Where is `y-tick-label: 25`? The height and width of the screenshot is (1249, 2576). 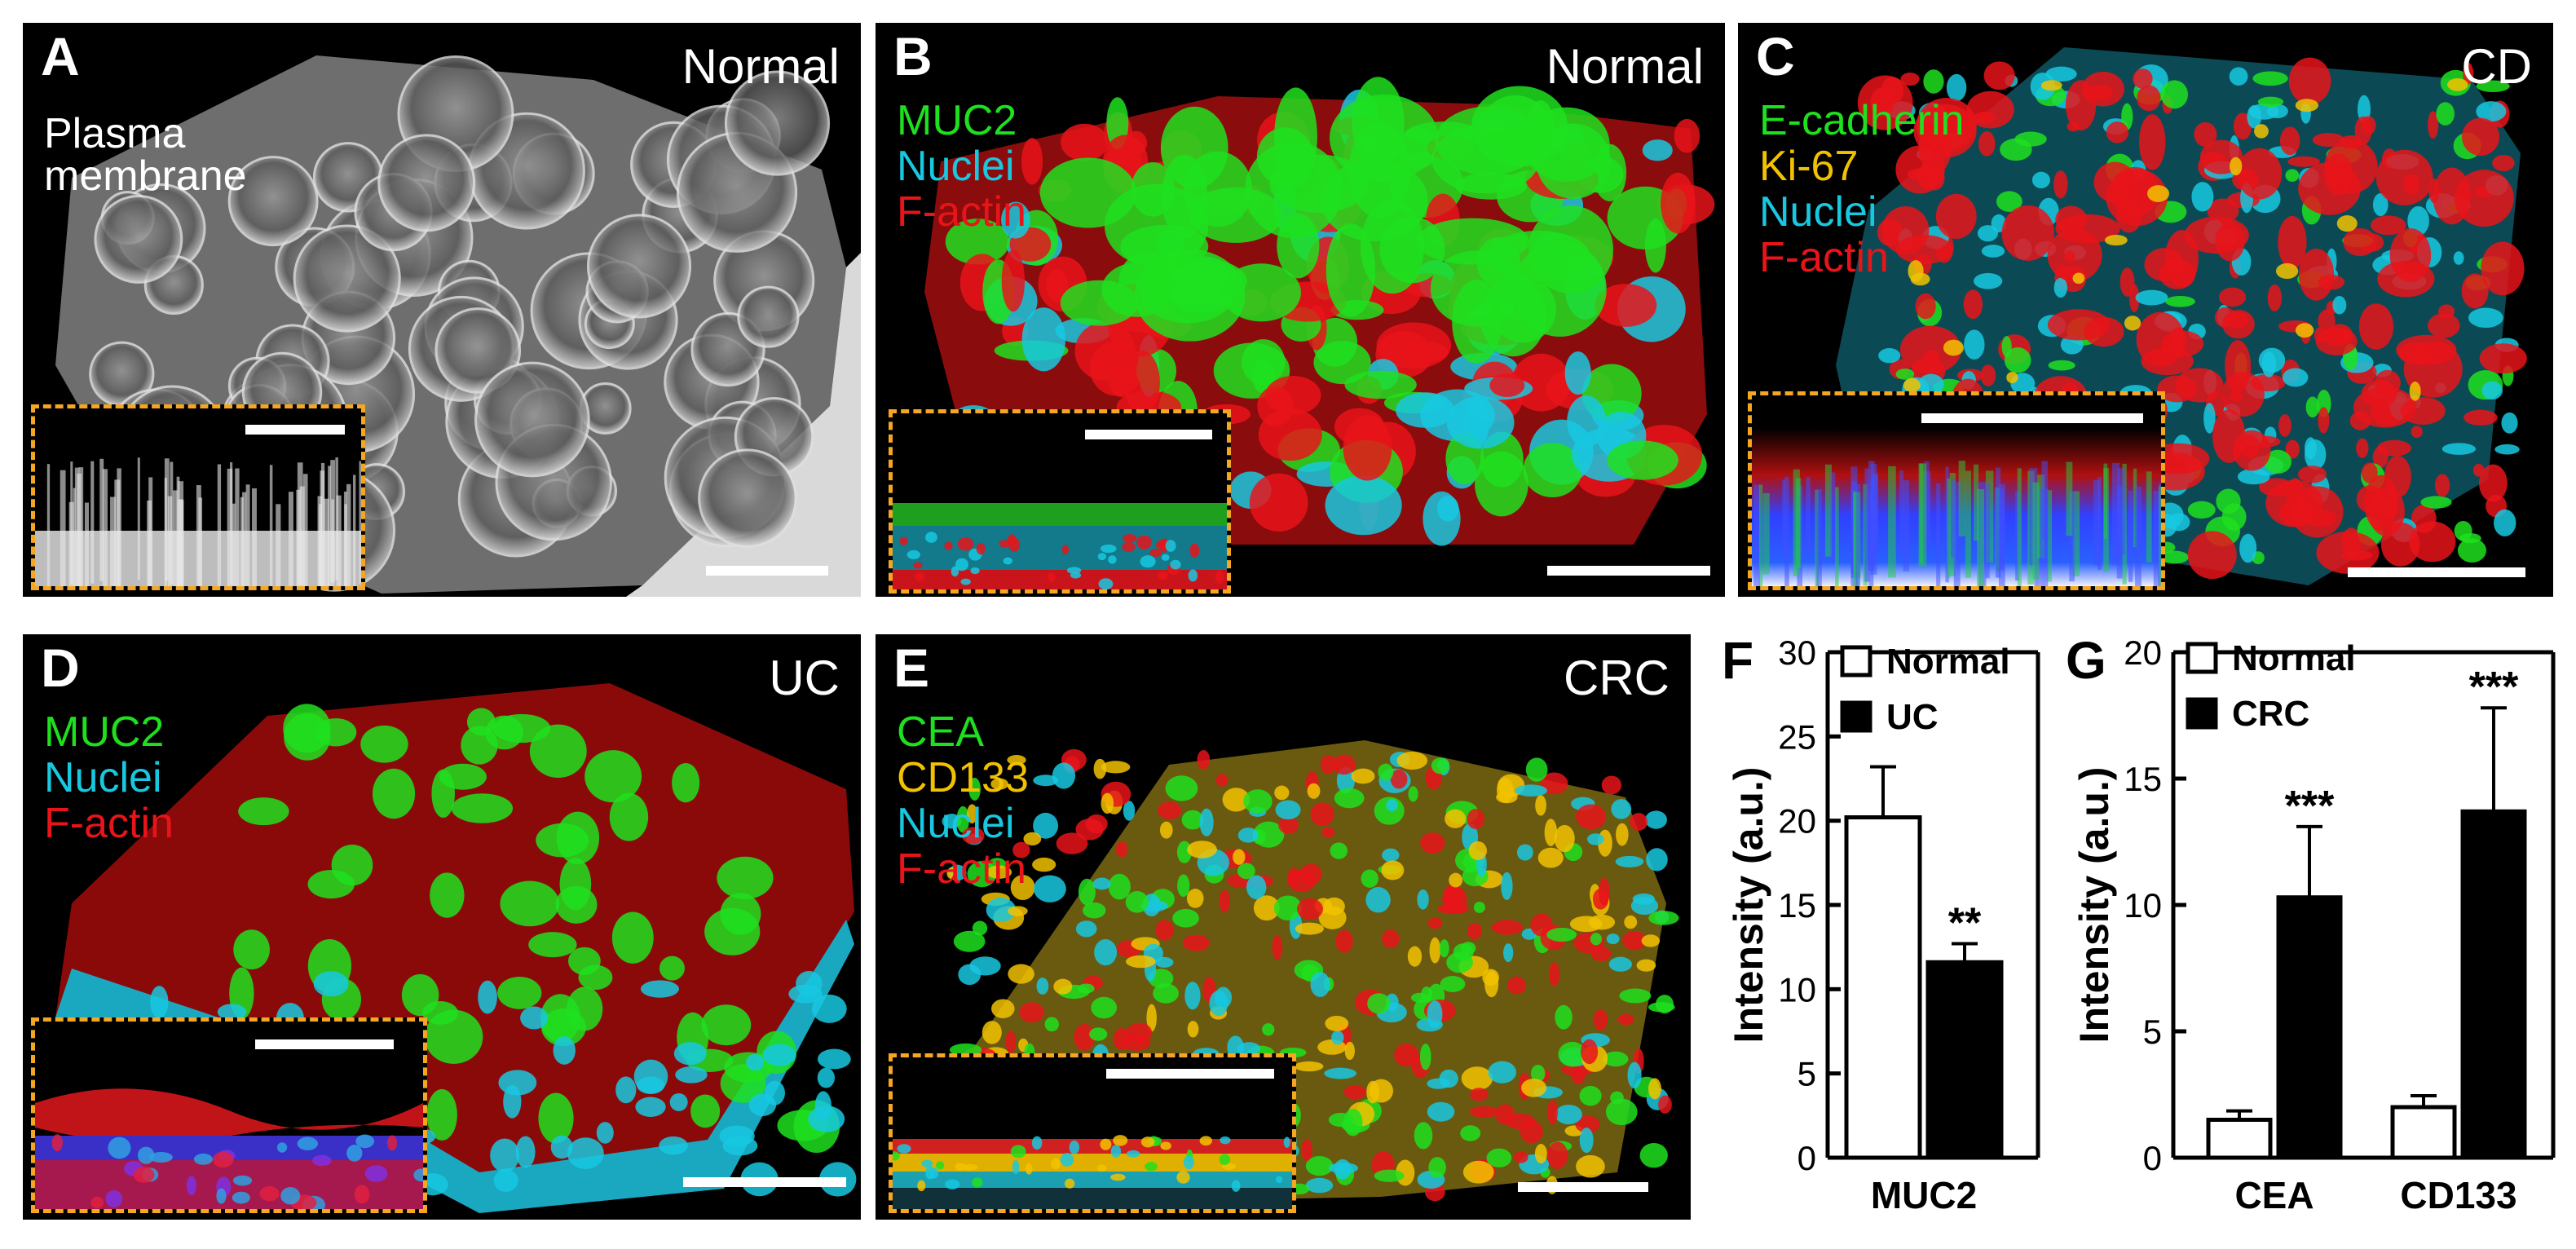 y-tick-label: 25 is located at coordinates (1797, 736).